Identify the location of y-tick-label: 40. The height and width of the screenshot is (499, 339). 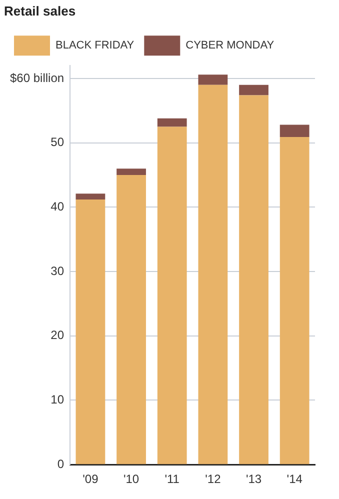
(57, 206).